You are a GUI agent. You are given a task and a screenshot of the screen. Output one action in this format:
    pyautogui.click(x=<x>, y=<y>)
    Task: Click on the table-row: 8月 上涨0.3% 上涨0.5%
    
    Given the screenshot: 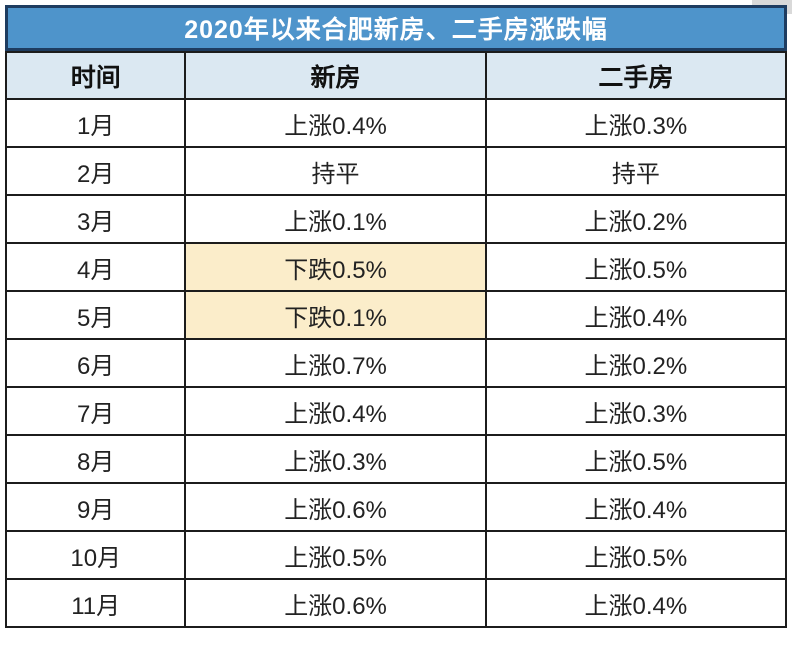 What is the action you would take?
    pyautogui.click(x=396, y=459)
    